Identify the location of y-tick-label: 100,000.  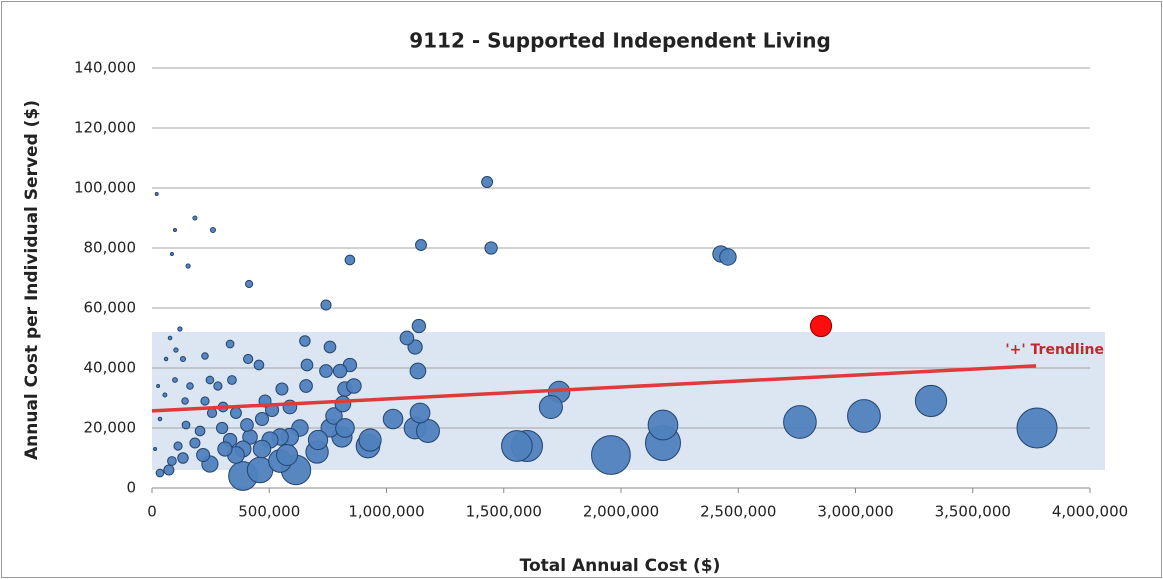
(105, 188).